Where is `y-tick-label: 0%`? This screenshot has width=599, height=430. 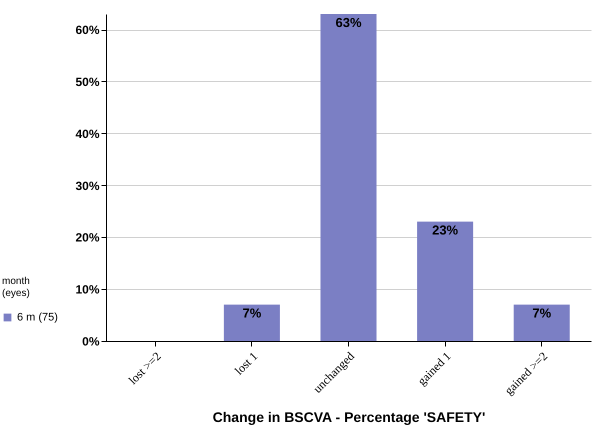 y-tick-label: 0% is located at coordinates (91, 341).